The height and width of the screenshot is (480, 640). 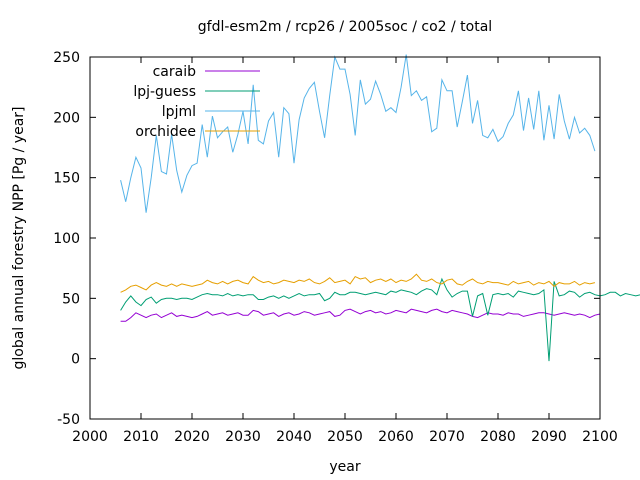 What do you see at coordinates (498, 437) in the screenshot?
I see `x-tick-label: 2080` at bounding box center [498, 437].